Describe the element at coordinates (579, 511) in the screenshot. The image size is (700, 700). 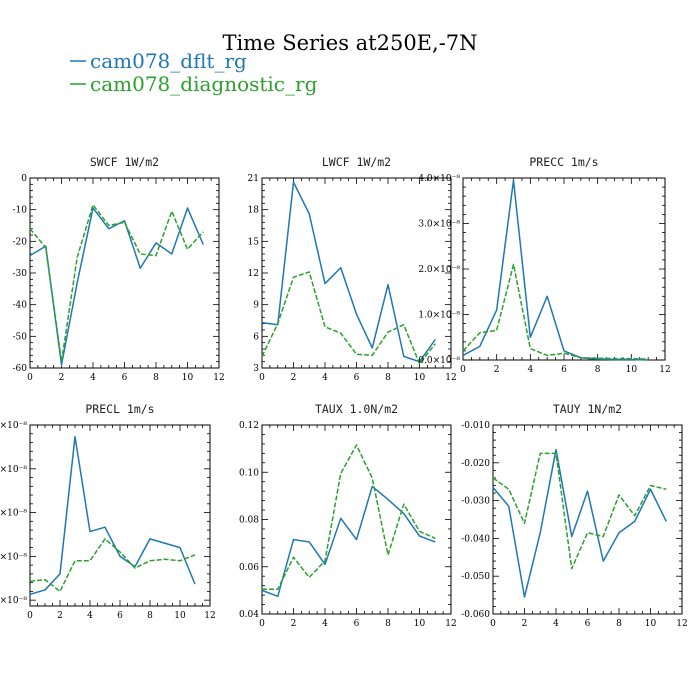
I see `series-line-tauy-diagnostic` at that location.